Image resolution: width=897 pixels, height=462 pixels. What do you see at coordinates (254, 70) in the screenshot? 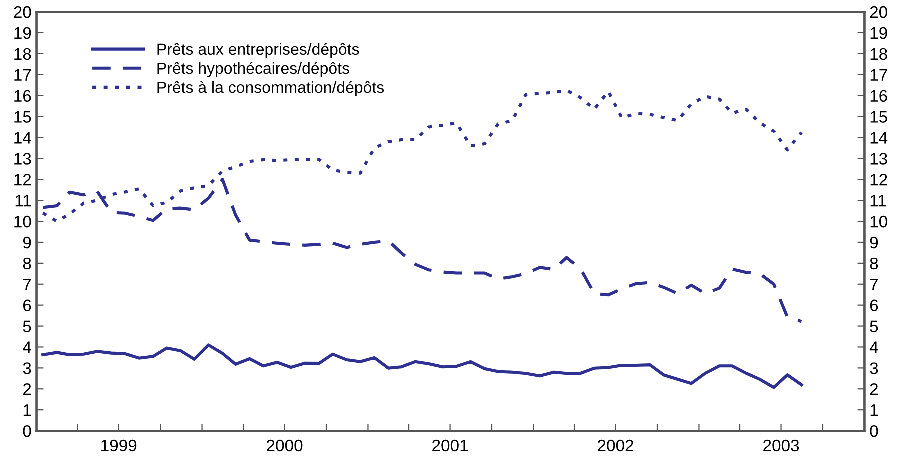
I see `legend-label: Prêts hypothécaires/dépôts` at bounding box center [254, 70].